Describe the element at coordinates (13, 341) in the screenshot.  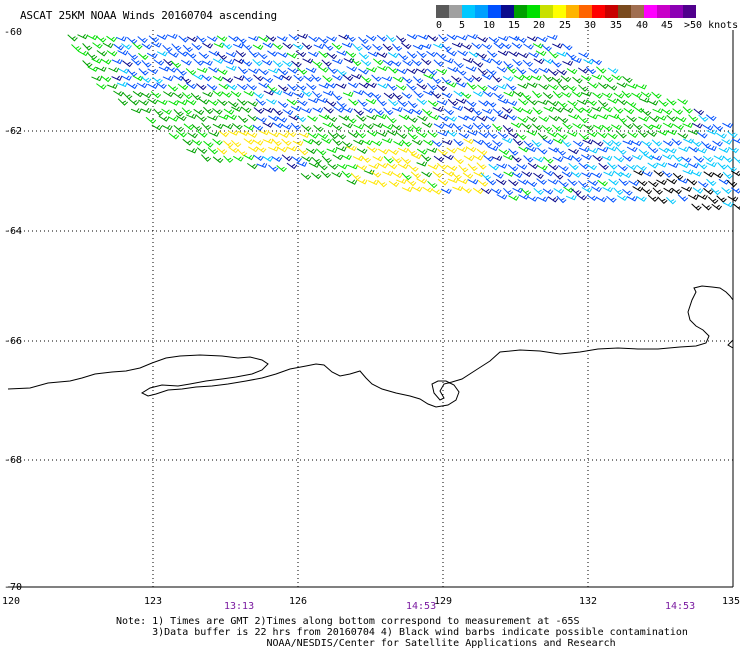
I see `lat-label-66: -66` at that location.